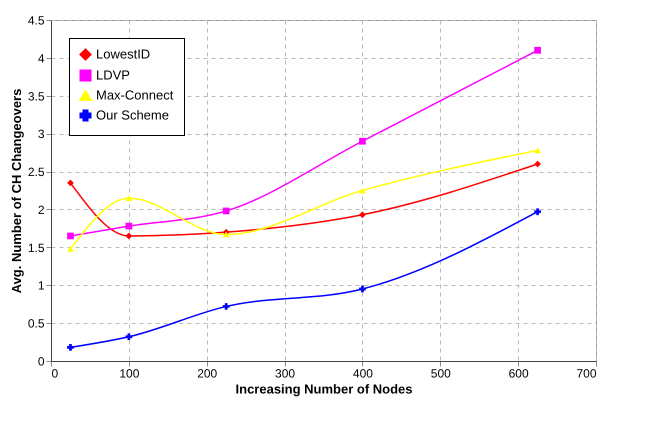 This screenshot has width=657, height=423. What do you see at coordinates (41, 134) in the screenshot?
I see `y-tick-label: 3` at bounding box center [41, 134].